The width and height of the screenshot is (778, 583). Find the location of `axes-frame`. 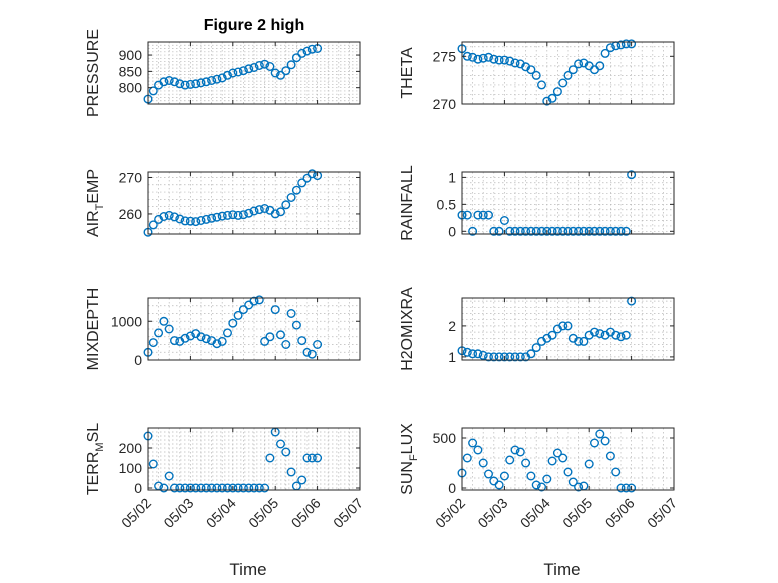

axes-frame is located at coordinates (254, 459).